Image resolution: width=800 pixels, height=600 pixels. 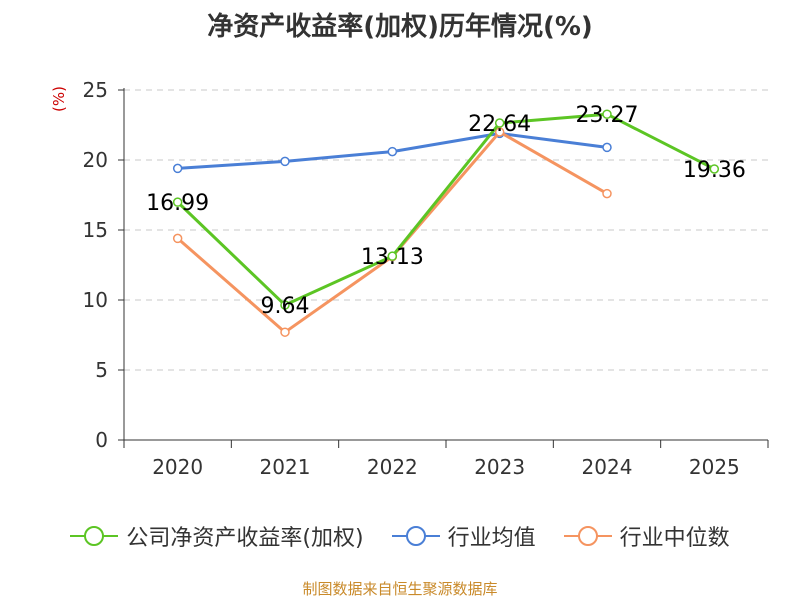 What do you see at coordinates (285, 161) in the screenshot?
I see `series-1-point-2021` at bounding box center [285, 161].